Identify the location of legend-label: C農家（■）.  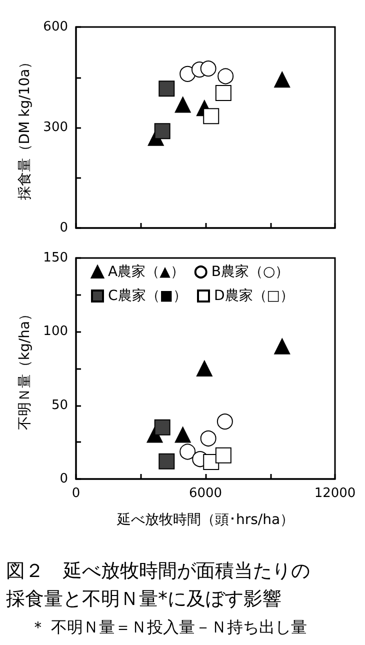
(148, 296).